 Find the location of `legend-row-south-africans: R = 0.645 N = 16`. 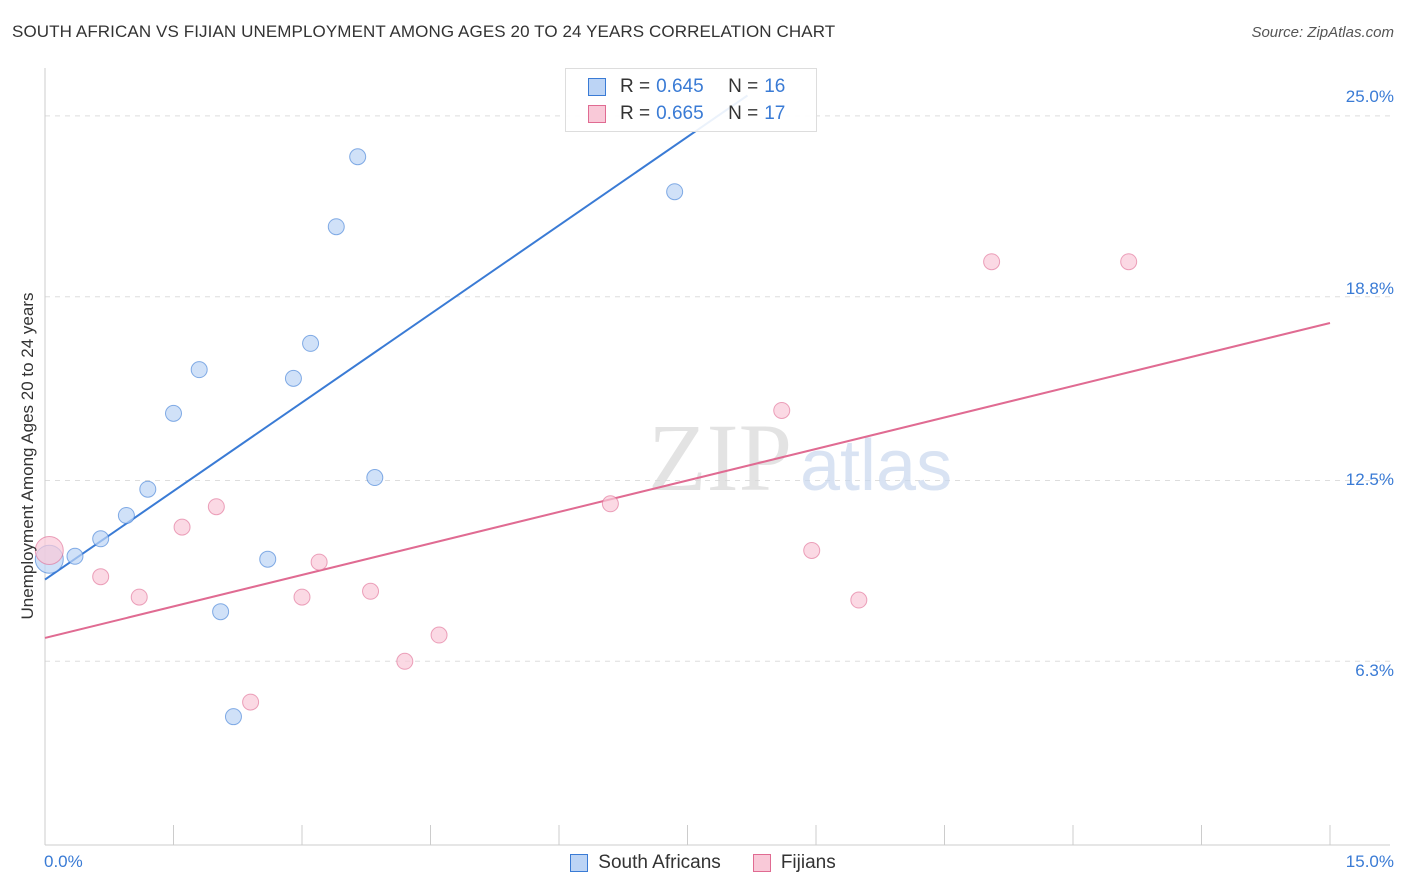

legend-row-south-africans: R = 0.645 N = 16 is located at coordinates (686, 87).